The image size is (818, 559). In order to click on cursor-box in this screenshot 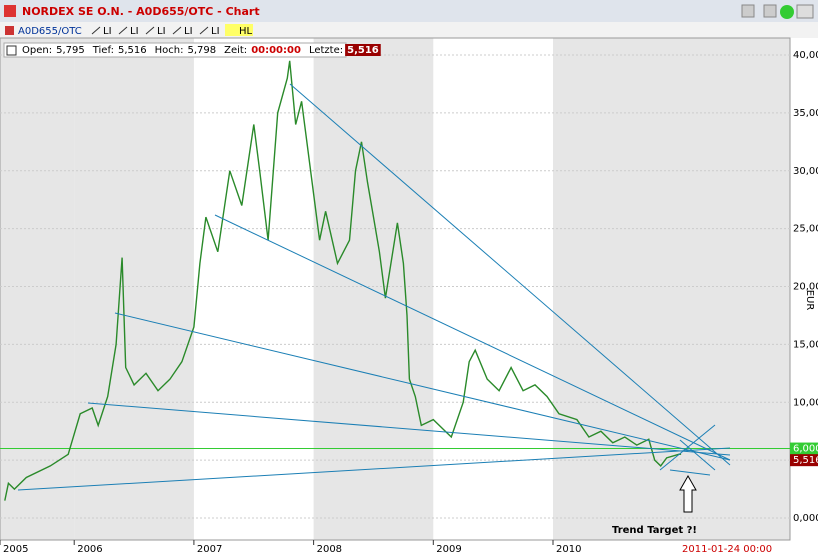, I will do `click(730, 548)`.